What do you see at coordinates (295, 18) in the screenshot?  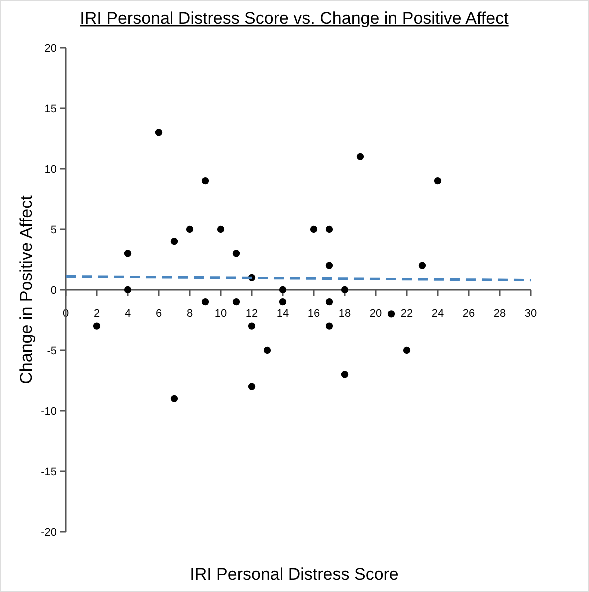 I see `chart-title: IRI Personal Distress Score vs. Change in Positive Affect` at bounding box center [295, 18].